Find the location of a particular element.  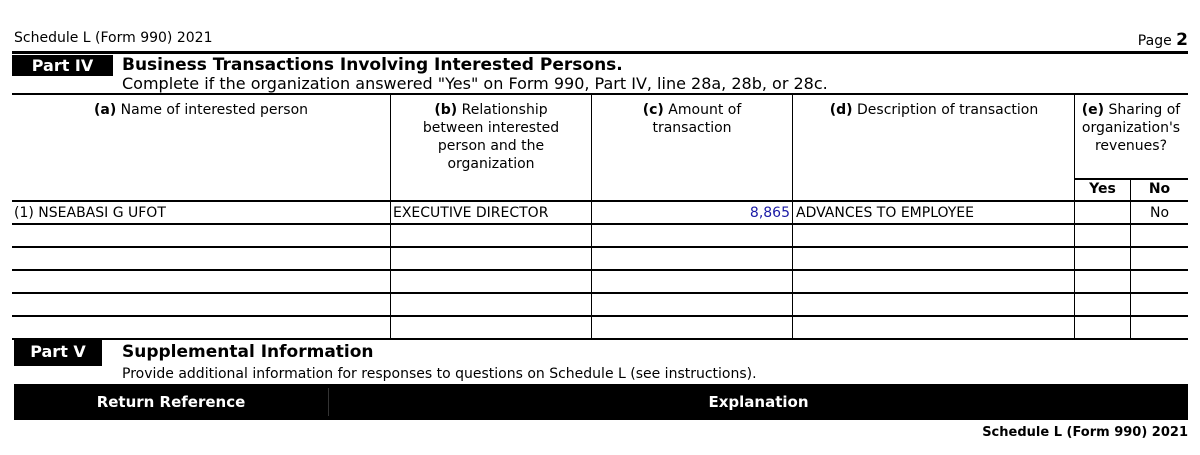

col-e-header: (e) Sharing of organization's revenues? is located at coordinates (1131, 128).